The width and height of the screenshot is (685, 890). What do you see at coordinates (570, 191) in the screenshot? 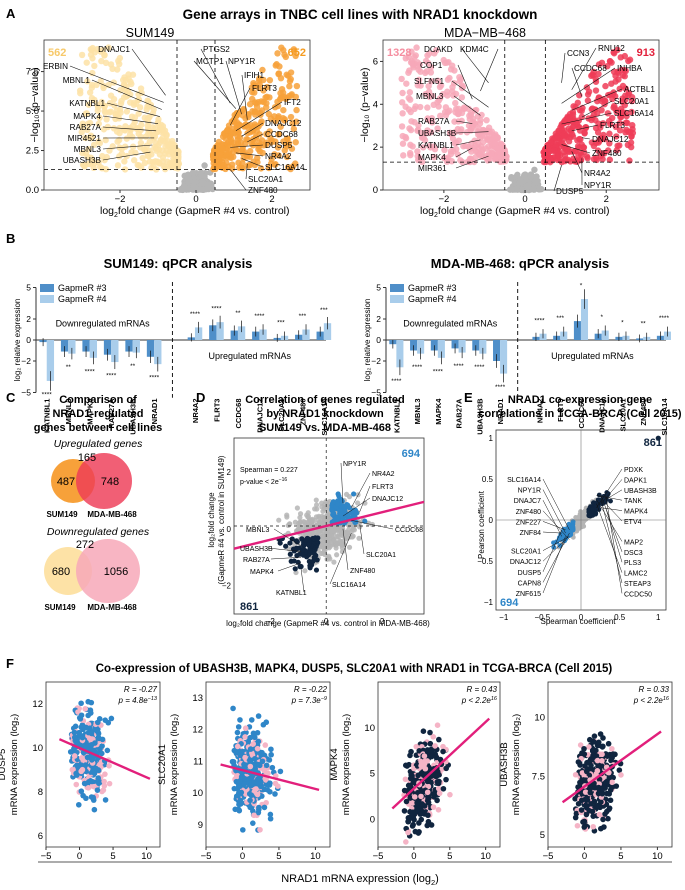
I see `gene-label: DUSP5` at bounding box center [570, 191].